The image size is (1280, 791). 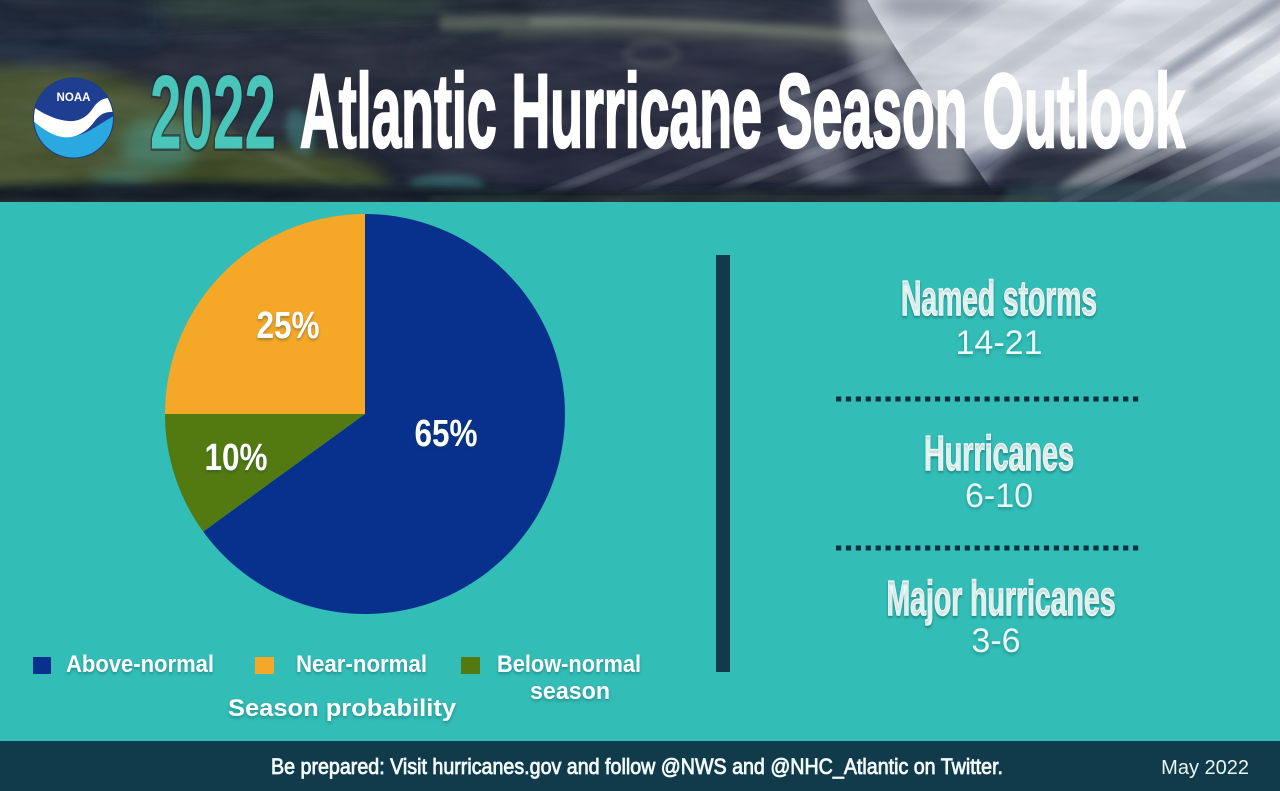 I want to click on svg-text:Atlantic Hurricane Season Outl: Atlantic Hurricane Season Outlook, so click(x=742, y=111).